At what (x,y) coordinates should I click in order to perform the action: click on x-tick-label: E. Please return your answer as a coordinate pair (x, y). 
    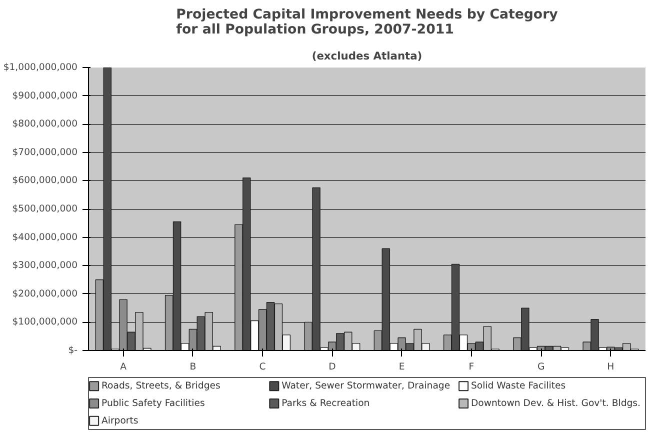
    Looking at the image, I should click on (401, 367).